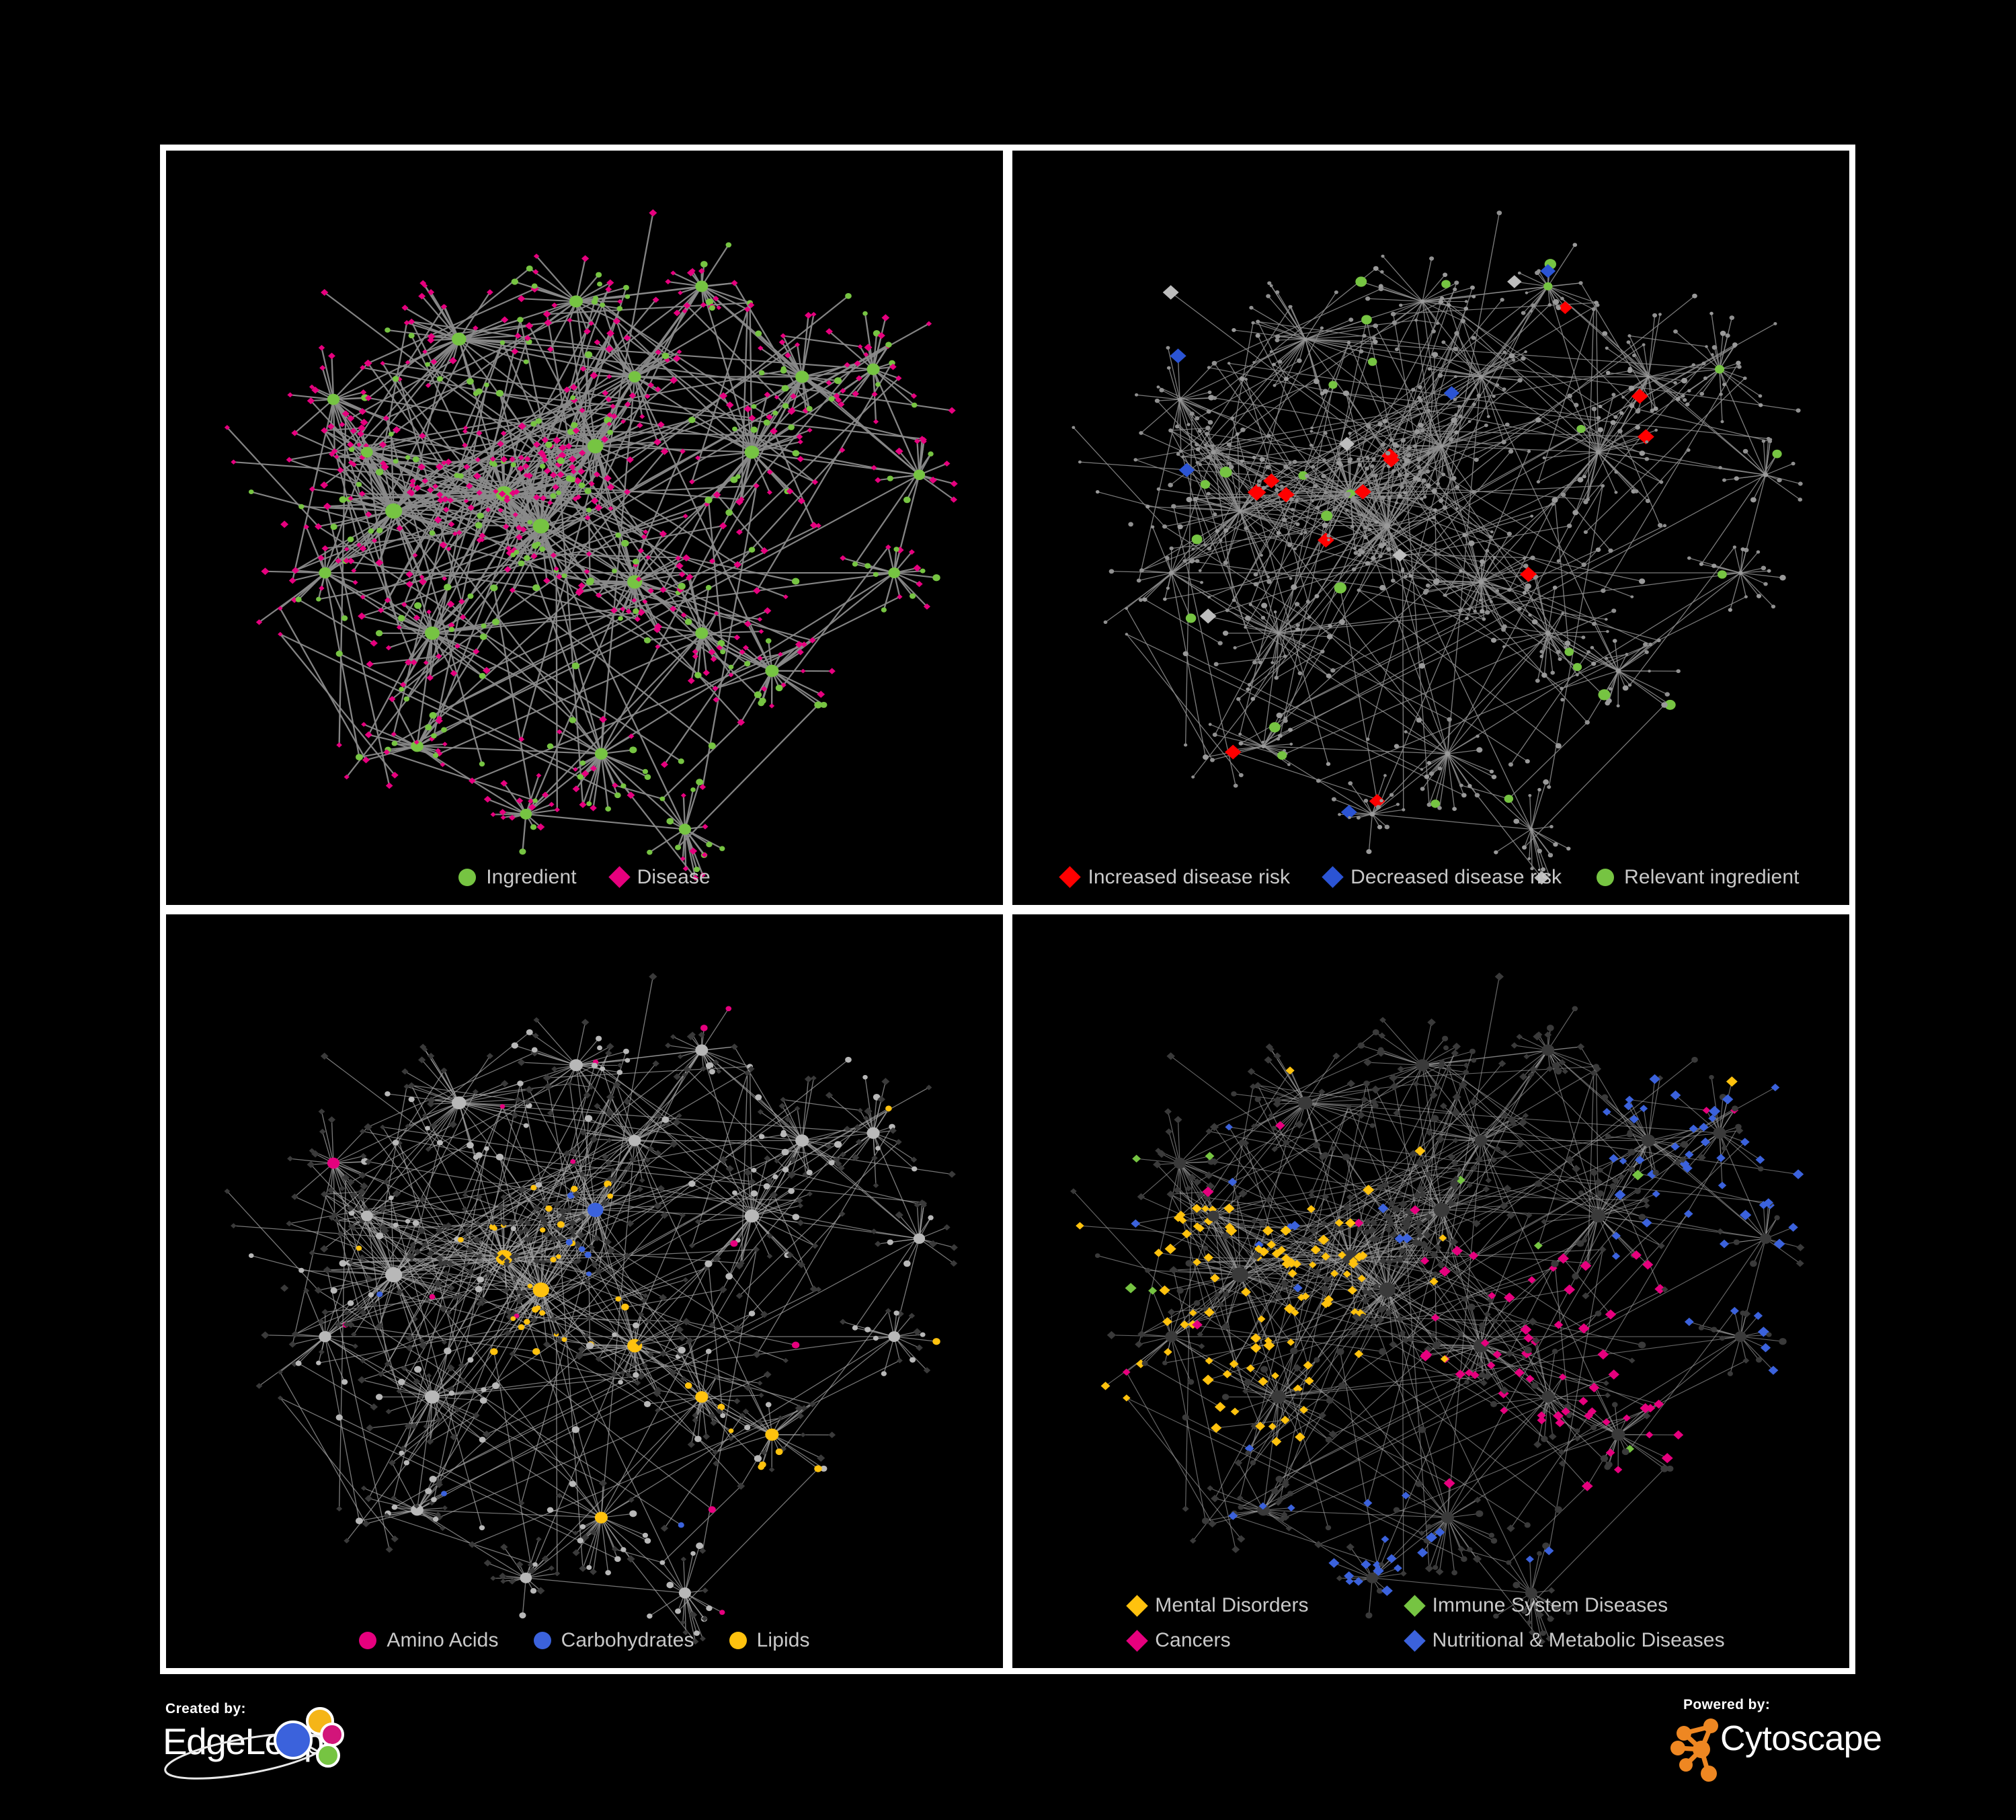 This screenshot has width=2016, height=1820. What do you see at coordinates (1137, 1640) in the screenshot?
I see `cancers-diamond-icon` at bounding box center [1137, 1640].